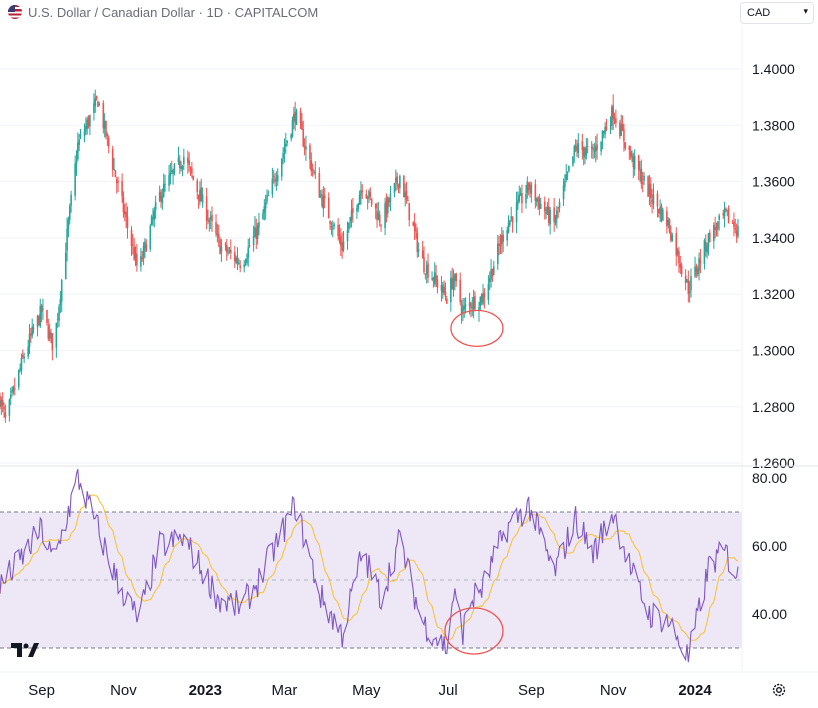  What do you see at coordinates (777, 13) in the screenshot?
I see `currency-select: CAD ▾` at bounding box center [777, 13].